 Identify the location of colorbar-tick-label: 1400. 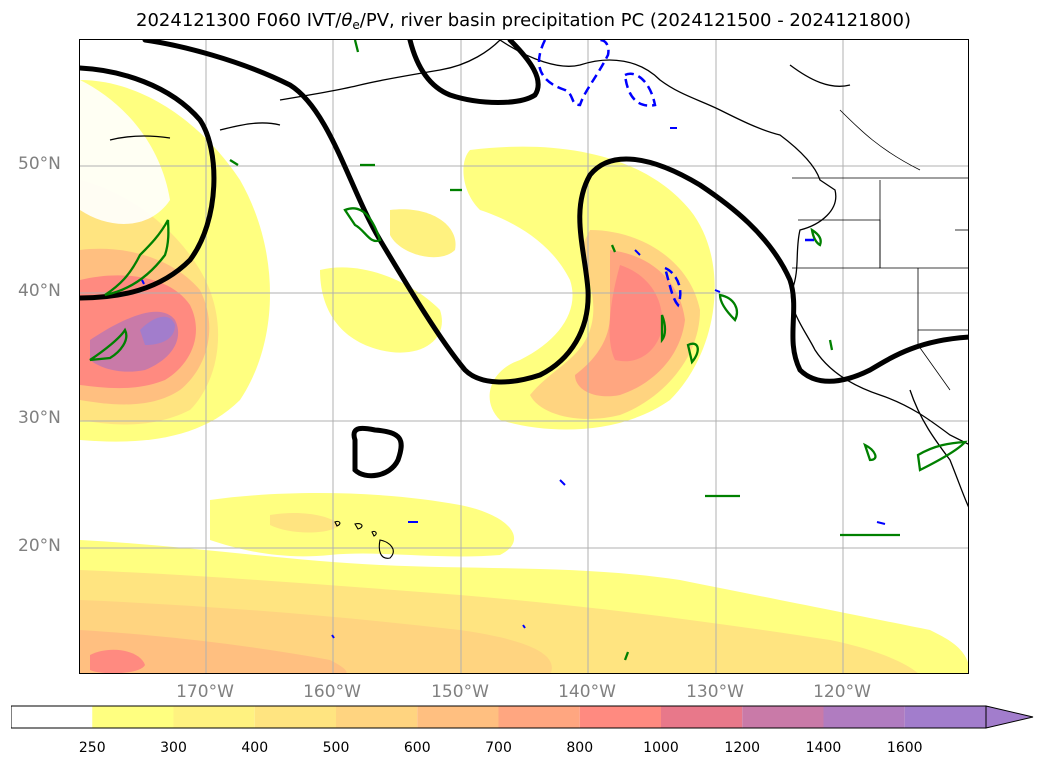
(823, 748).